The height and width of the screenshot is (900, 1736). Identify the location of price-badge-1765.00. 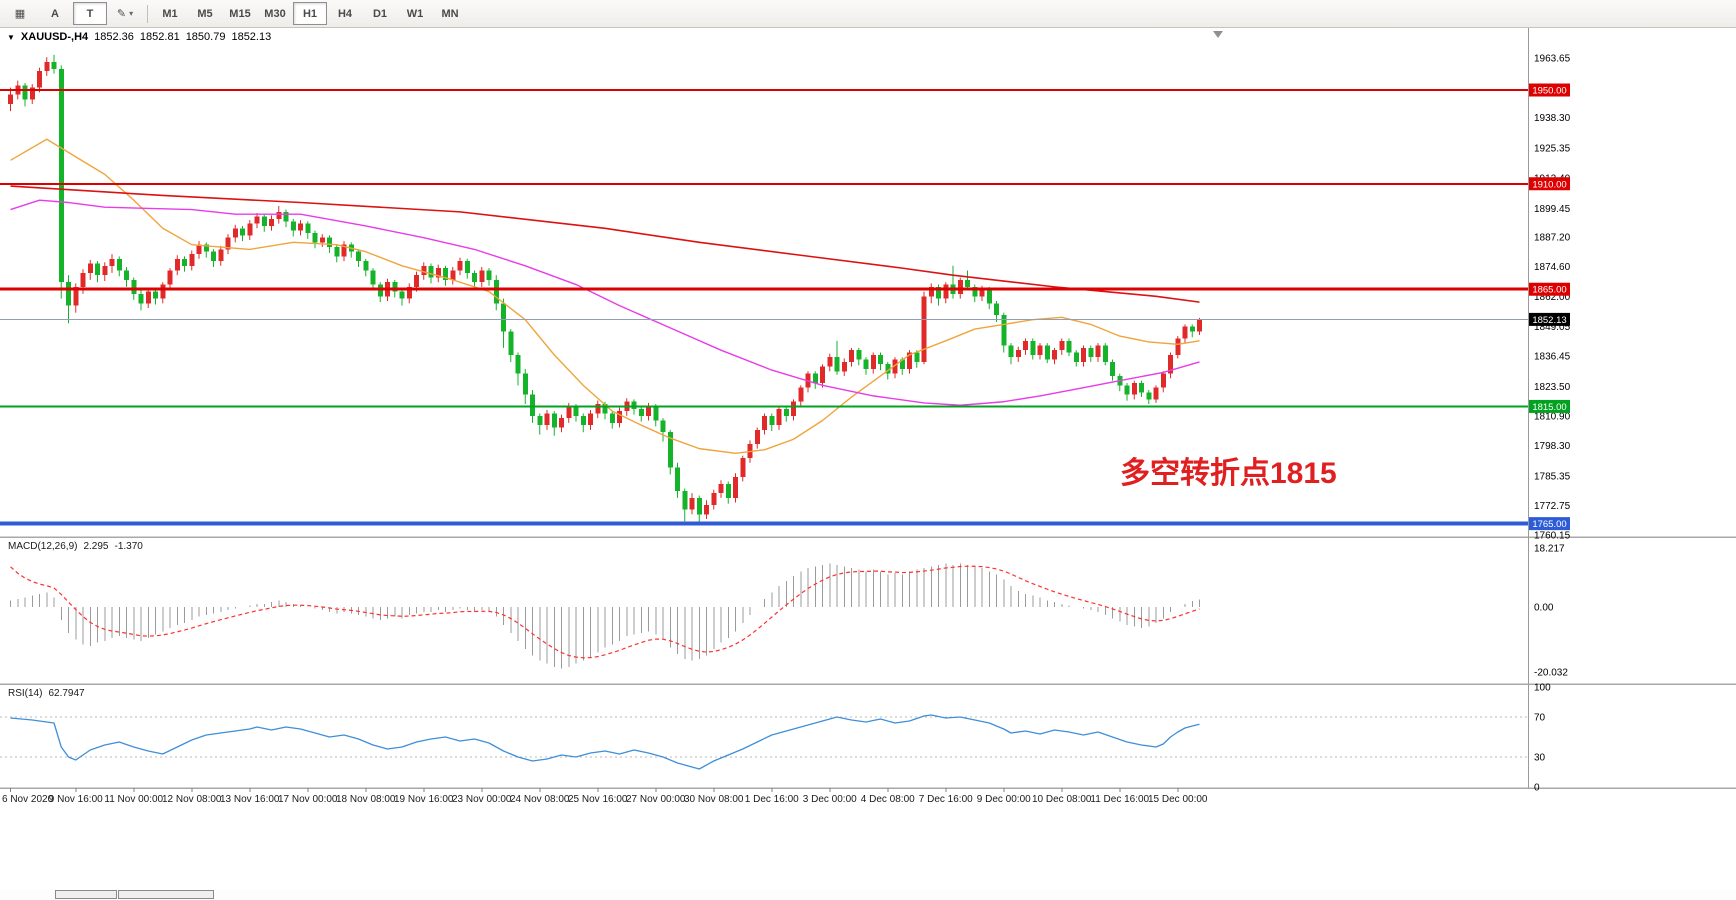
(1549, 524).